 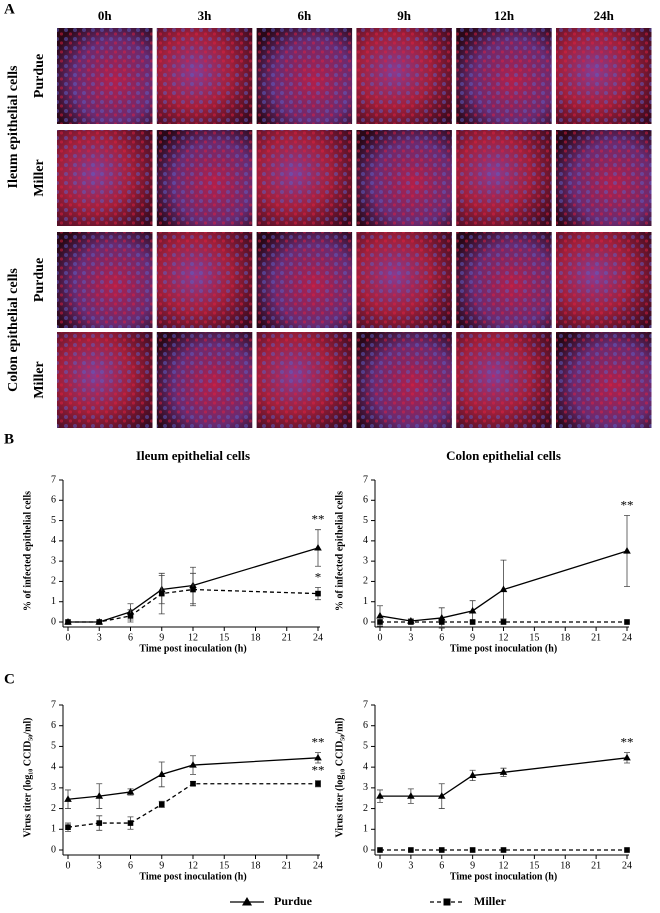 What do you see at coordinates (503, 455) in the screenshot?
I see `chart-title: Colon epithelial cells` at bounding box center [503, 455].